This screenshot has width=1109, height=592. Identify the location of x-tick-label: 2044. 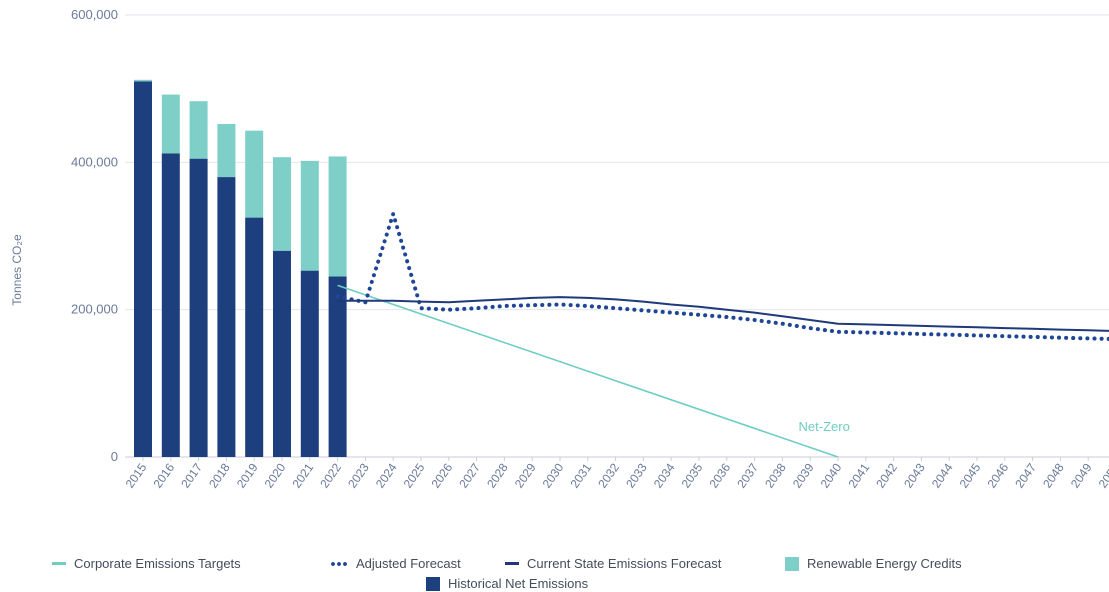
(942, 475).